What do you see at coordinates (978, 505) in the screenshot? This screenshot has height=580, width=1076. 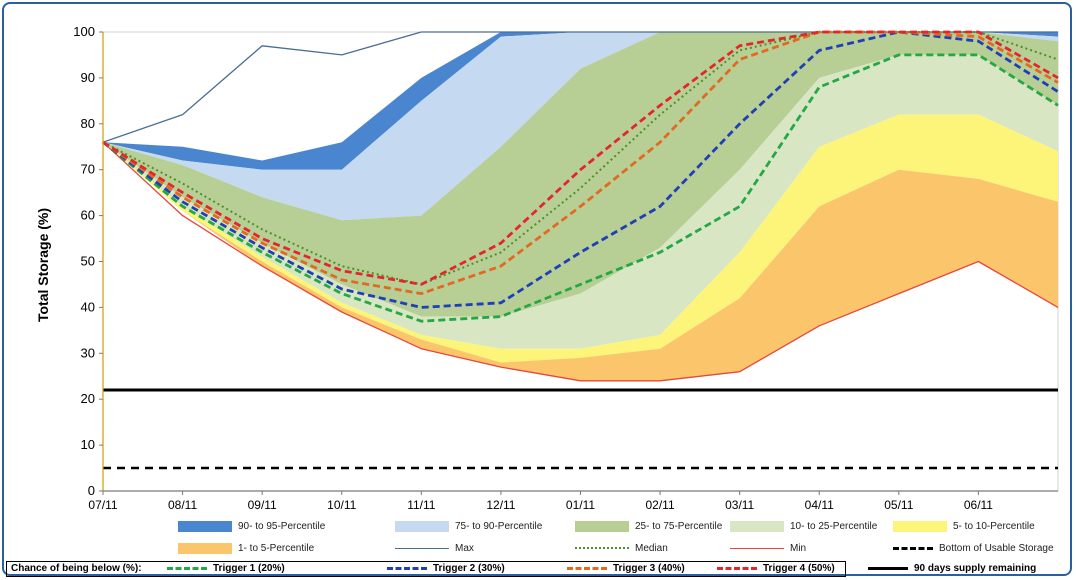 I see `x-tick-label: 06/11` at bounding box center [978, 505].